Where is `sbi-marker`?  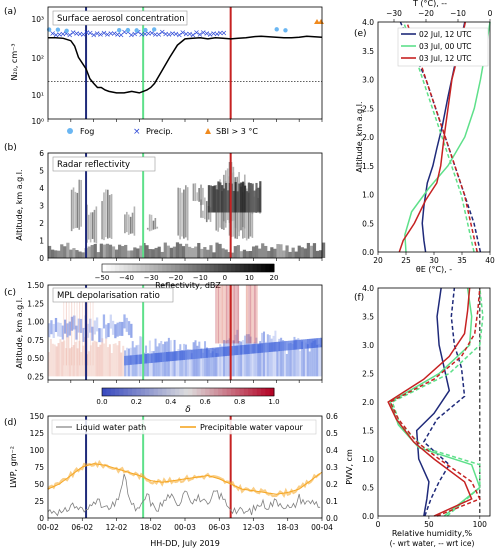
sbi-marker is located at coordinates (321, 22).